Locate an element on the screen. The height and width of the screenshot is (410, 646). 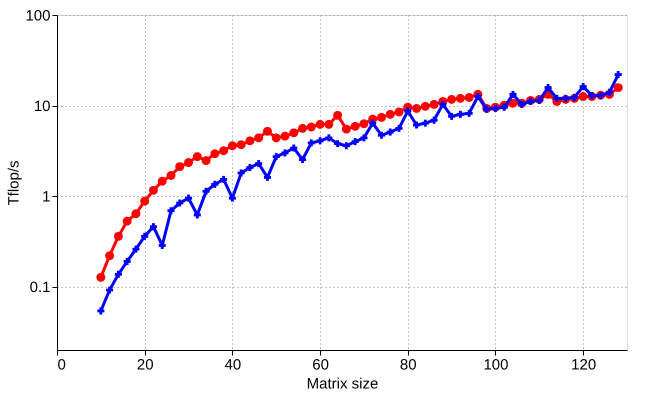
x-tick-label: 0 is located at coordinates (62, 365).